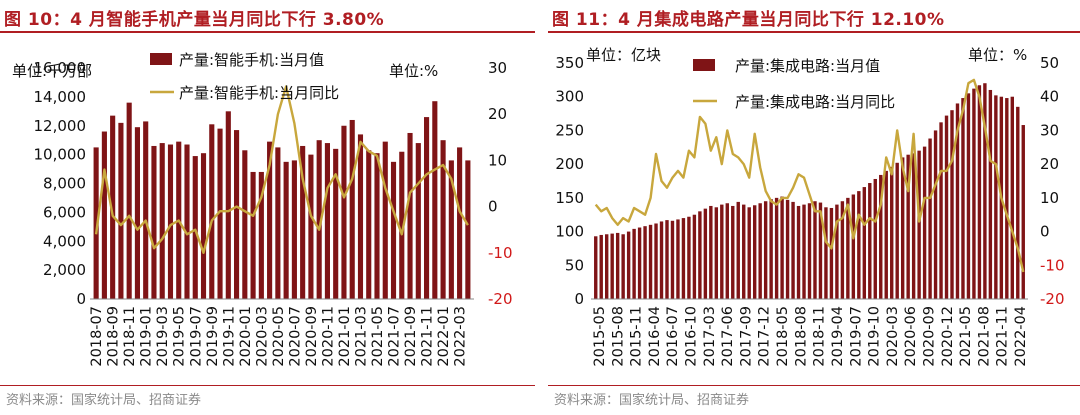 The width and height of the screenshot is (1080, 415). What do you see at coordinates (783, 336) in the screenshot?
I see `x-tick-label: 2018-05` at bounding box center [783, 336].